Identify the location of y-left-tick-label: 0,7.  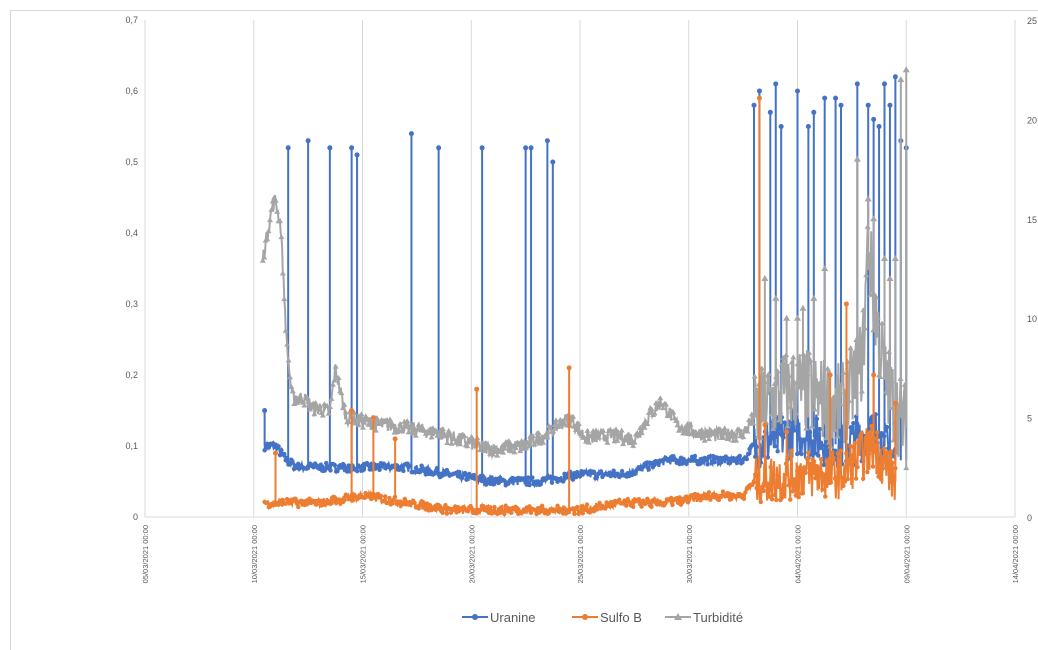
(131, 20).